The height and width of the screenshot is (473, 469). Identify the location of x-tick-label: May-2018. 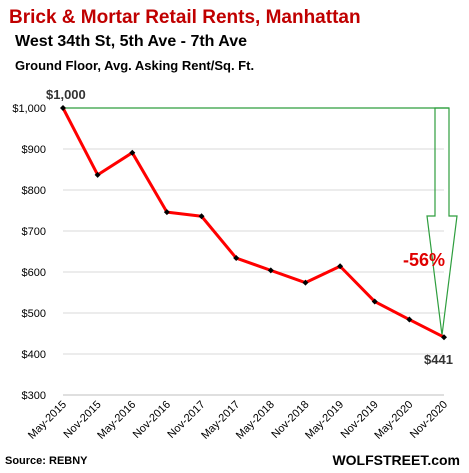
(255, 420).